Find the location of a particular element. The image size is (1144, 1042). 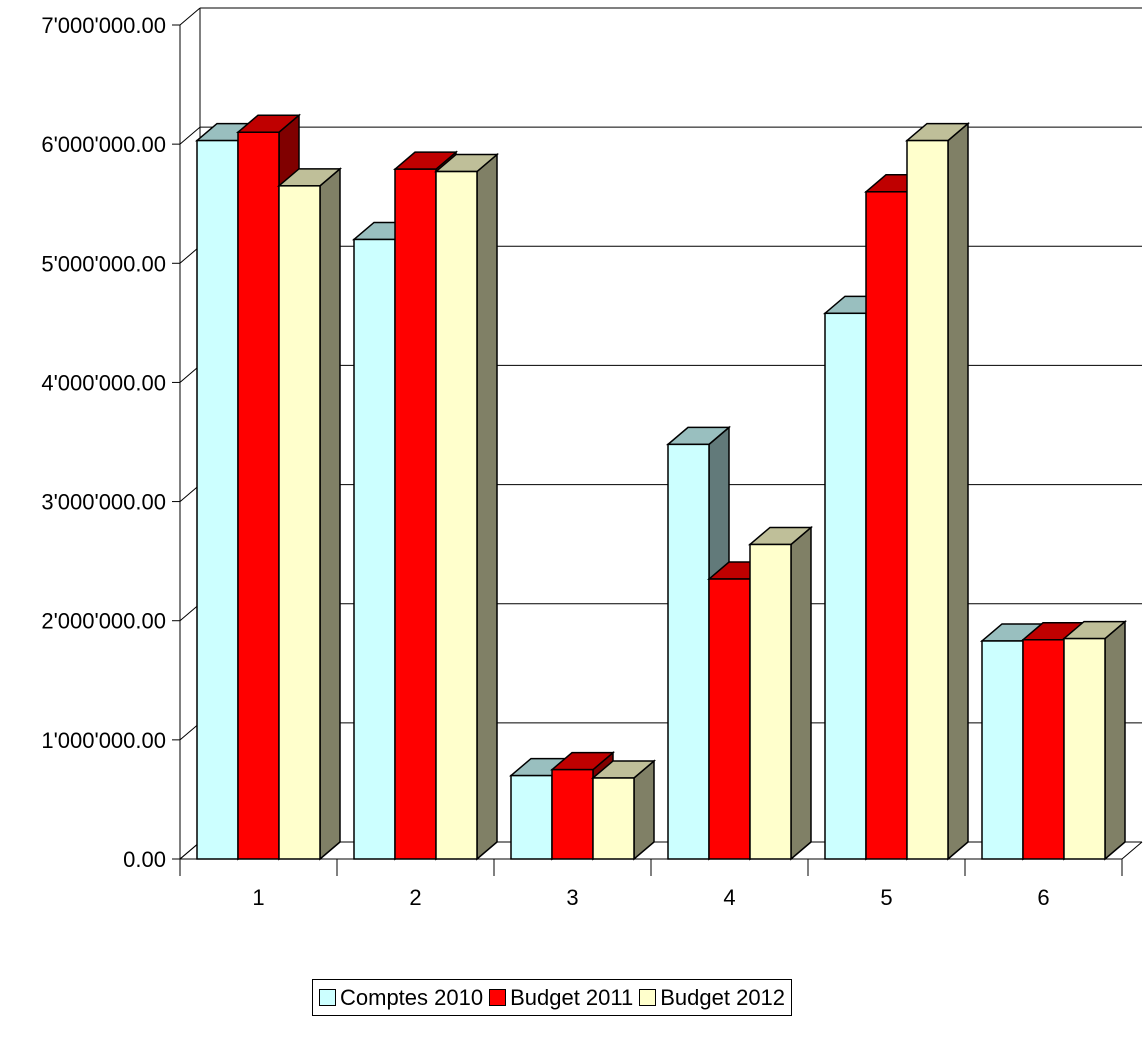

x-tick-label: 4 is located at coordinates (729, 897).